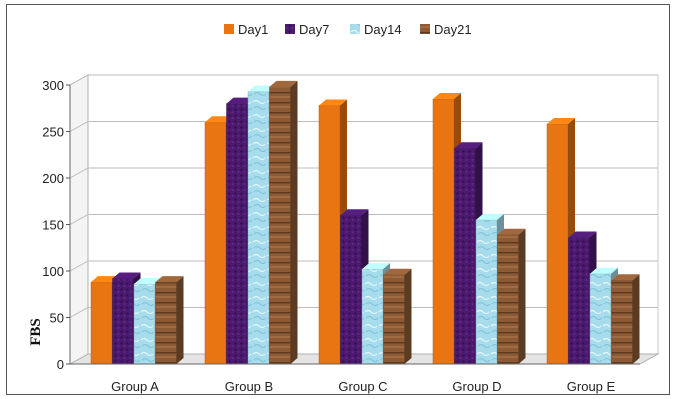 This screenshot has height=399, width=678. Describe the element at coordinates (383, 29) in the screenshot. I see `legend-label: Day14` at that location.